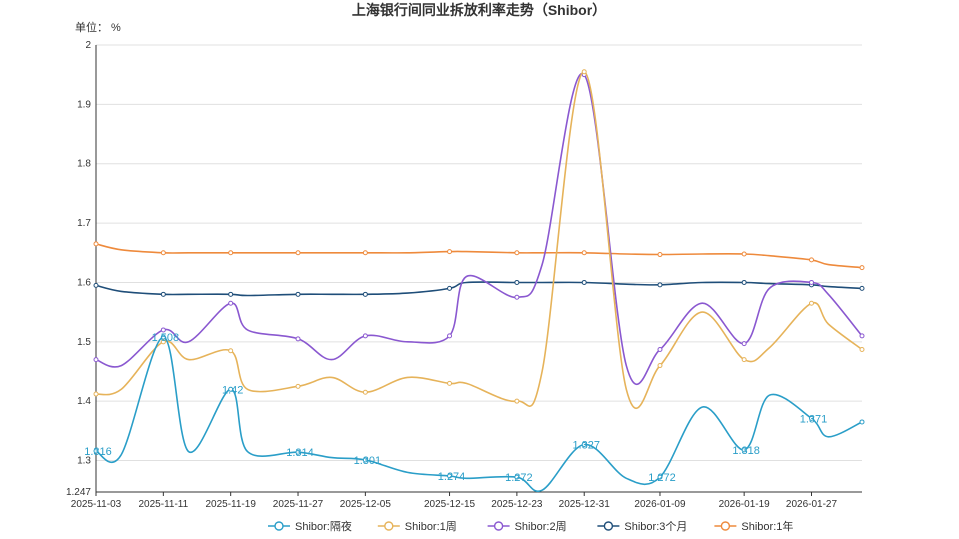 This screenshot has height=539, width=959. Describe the element at coordinates (230, 504) in the screenshot. I see `x-tick-label: 2025-11-19` at that location.